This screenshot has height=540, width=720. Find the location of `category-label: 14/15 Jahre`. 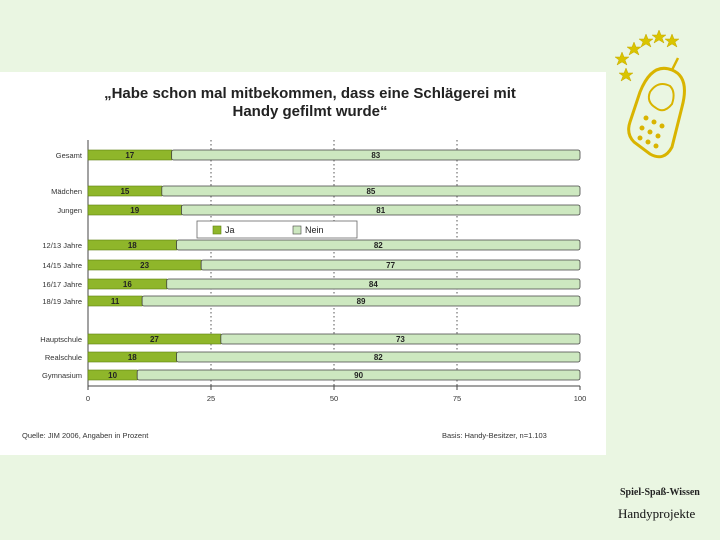

category-label: 14/15 Jahre is located at coordinates (62, 265).